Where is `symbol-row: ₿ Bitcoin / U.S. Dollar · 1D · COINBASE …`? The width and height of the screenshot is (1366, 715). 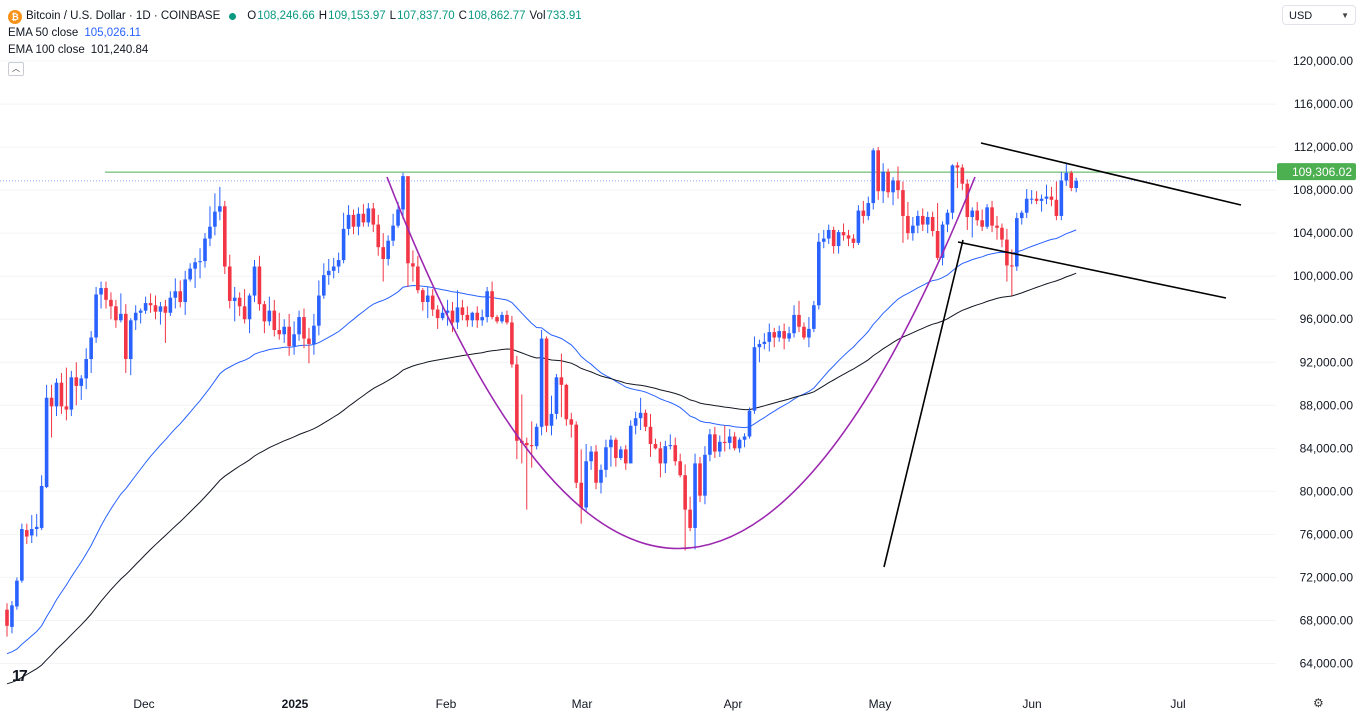
symbol-row: ₿ Bitcoin / U.S. Dollar · 1D · COINBASE … is located at coordinates (295, 16).